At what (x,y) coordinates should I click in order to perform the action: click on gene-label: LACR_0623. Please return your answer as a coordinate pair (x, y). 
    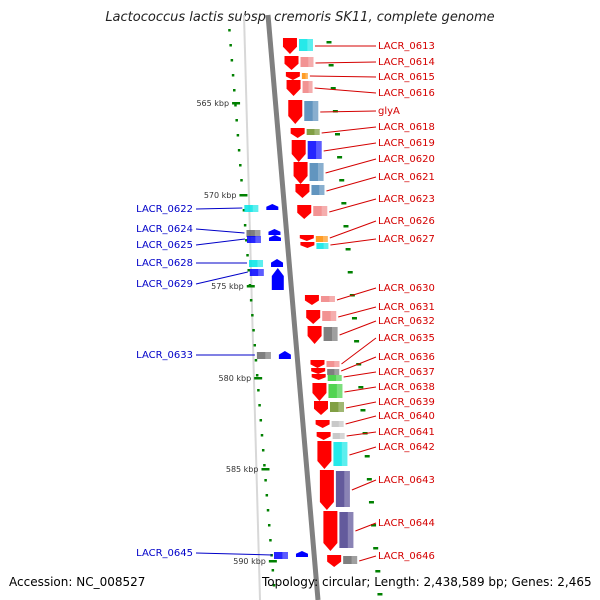
    Looking at the image, I should click on (406, 199).